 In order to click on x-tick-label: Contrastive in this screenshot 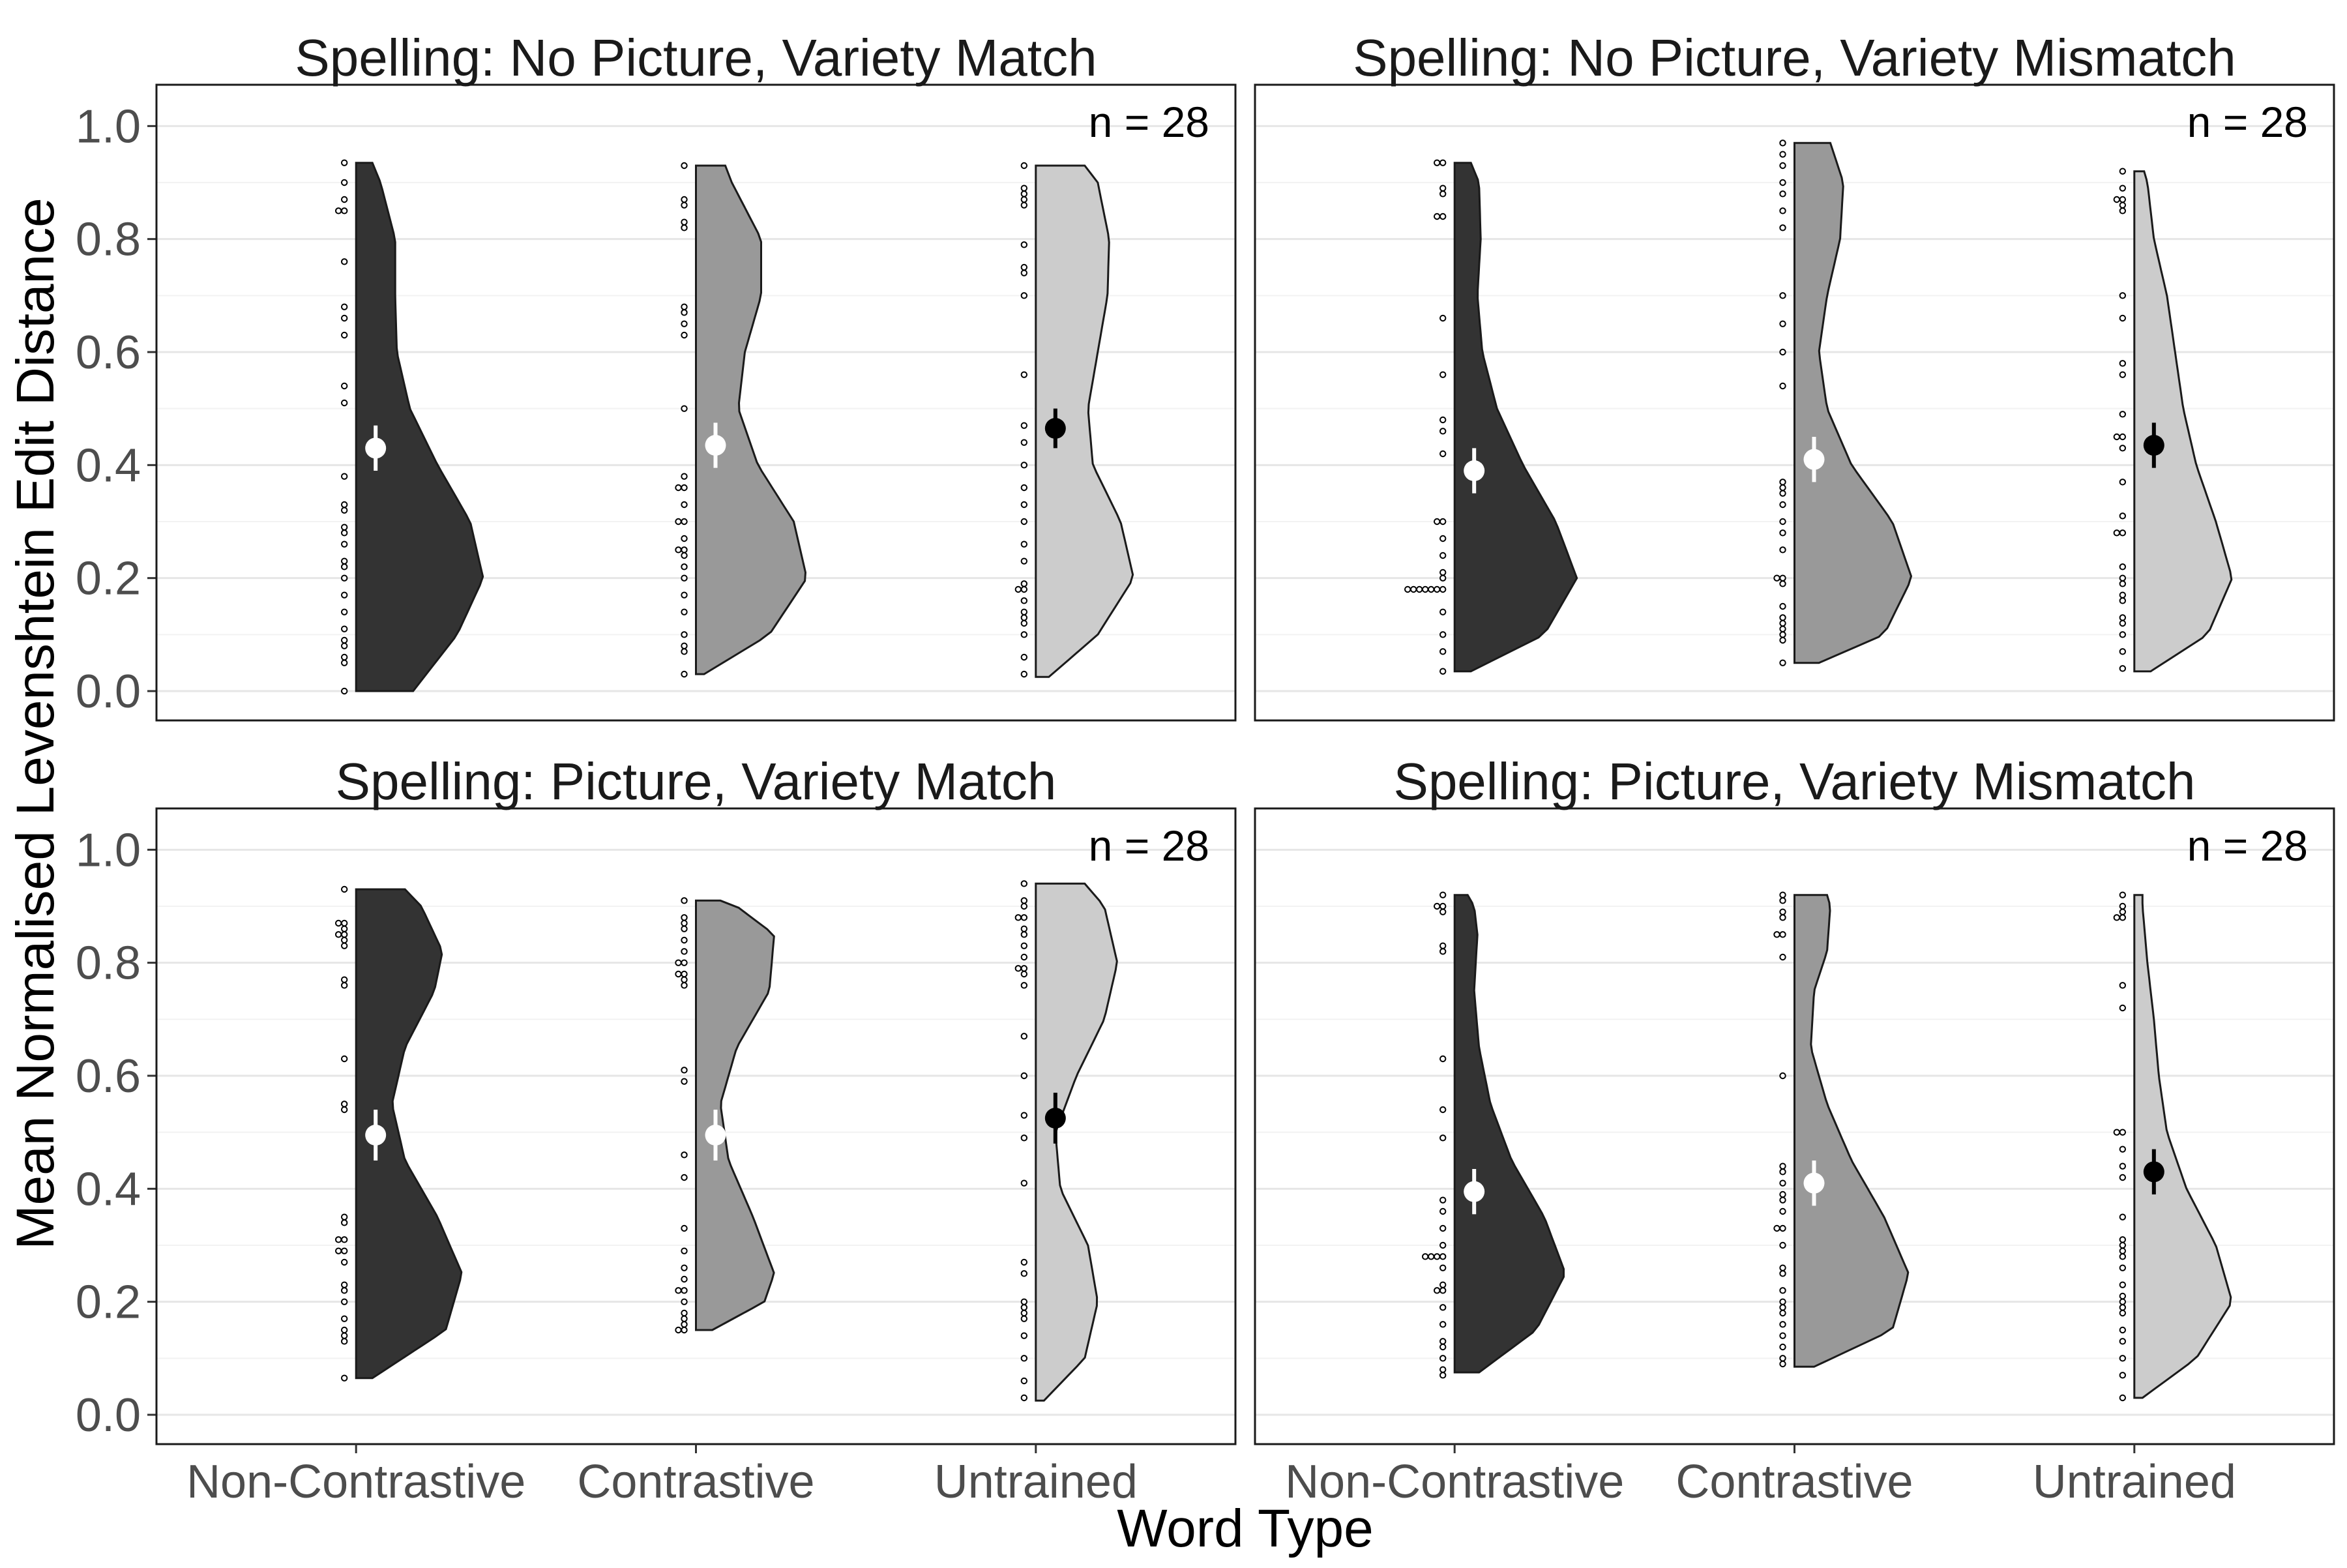, I will do `click(695, 1482)`.